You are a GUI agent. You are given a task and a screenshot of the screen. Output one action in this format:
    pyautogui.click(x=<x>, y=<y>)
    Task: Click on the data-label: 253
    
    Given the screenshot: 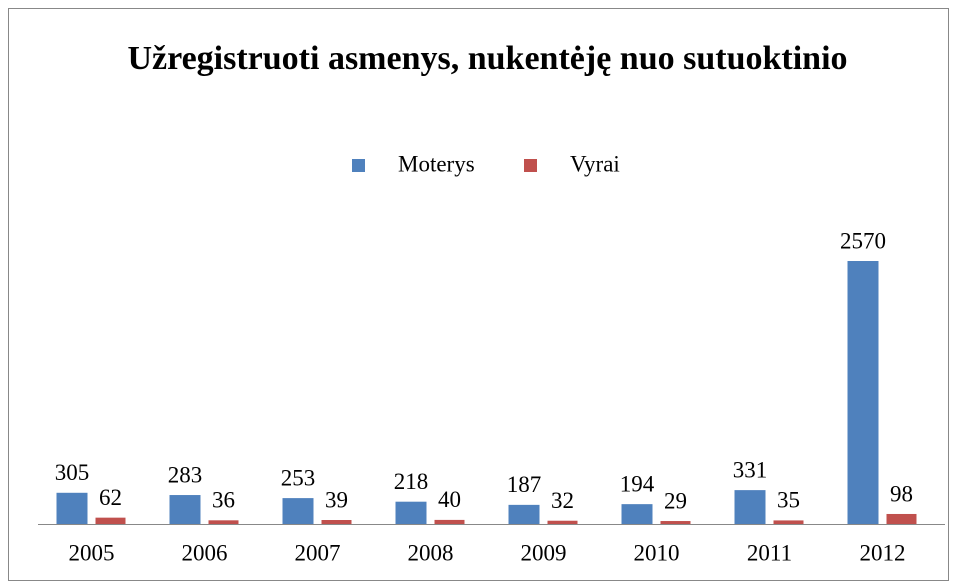 What is the action you would take?
    pyautogui.click(x=298, y=477)
    